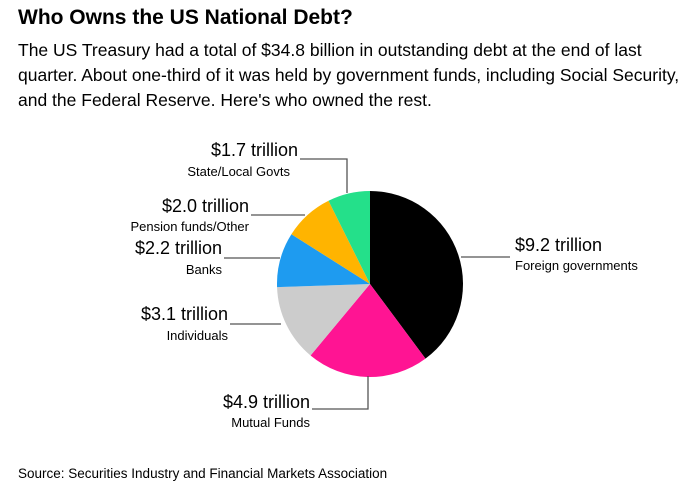  What do you see at coordinates (254, 150) in the screenshot?
I see `slice-value-label: $1.7 trillion` at bounding box center [254, 150].